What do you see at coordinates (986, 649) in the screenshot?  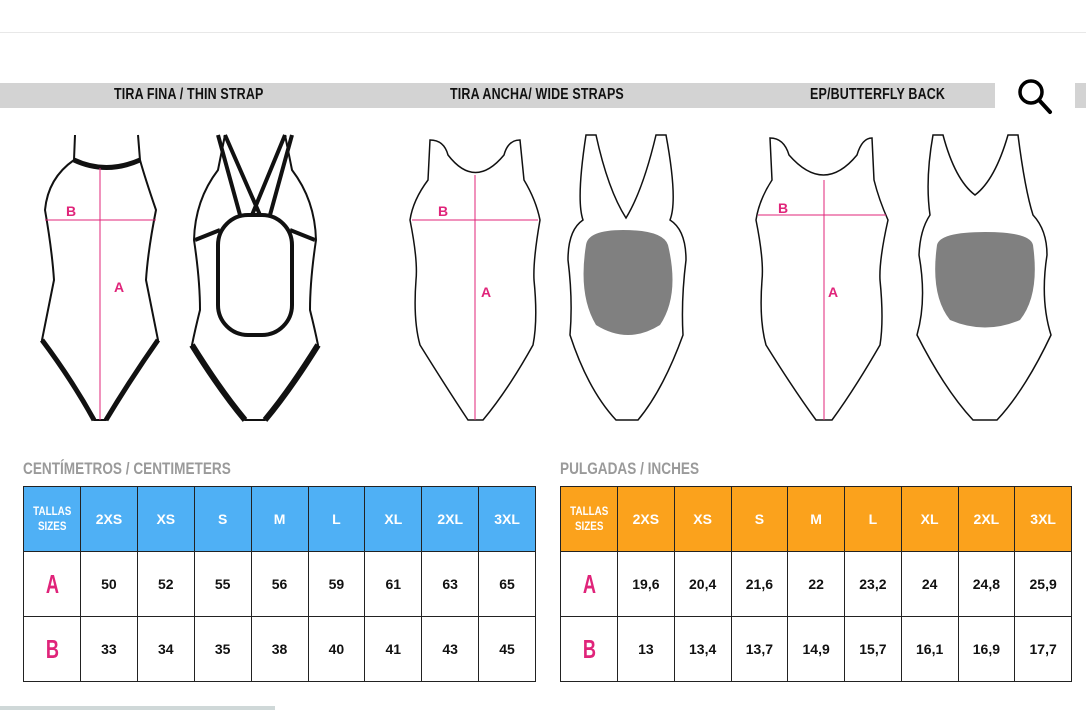 I see `measurement-cell: 16,9` at bounding box center [986, 649].